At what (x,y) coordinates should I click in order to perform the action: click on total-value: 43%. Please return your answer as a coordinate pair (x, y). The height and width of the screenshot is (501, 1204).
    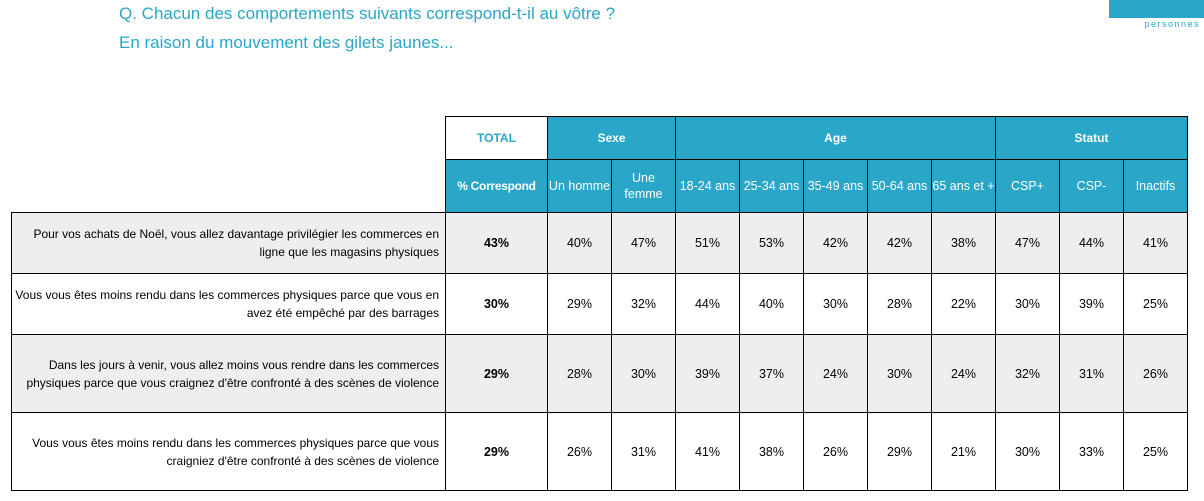
    Looking at the image, I should click on (496, 243).